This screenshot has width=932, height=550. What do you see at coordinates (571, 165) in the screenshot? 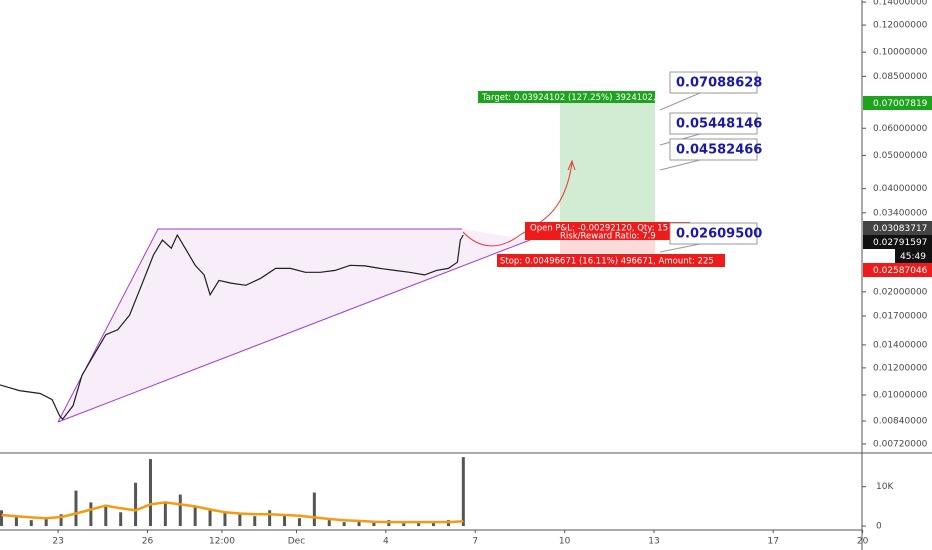
I see `projection-arrow` at bounding box center [571, 165].